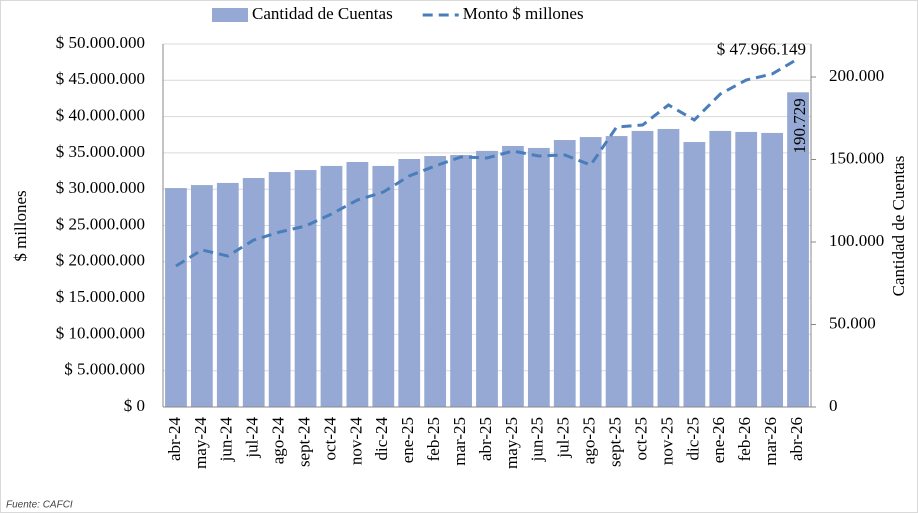 The image size is (918, 513). What do you see at coordinates (381, 439) in the screenshot?
I see `x-tick-label: dic-24` at bounding box center [381, 439].